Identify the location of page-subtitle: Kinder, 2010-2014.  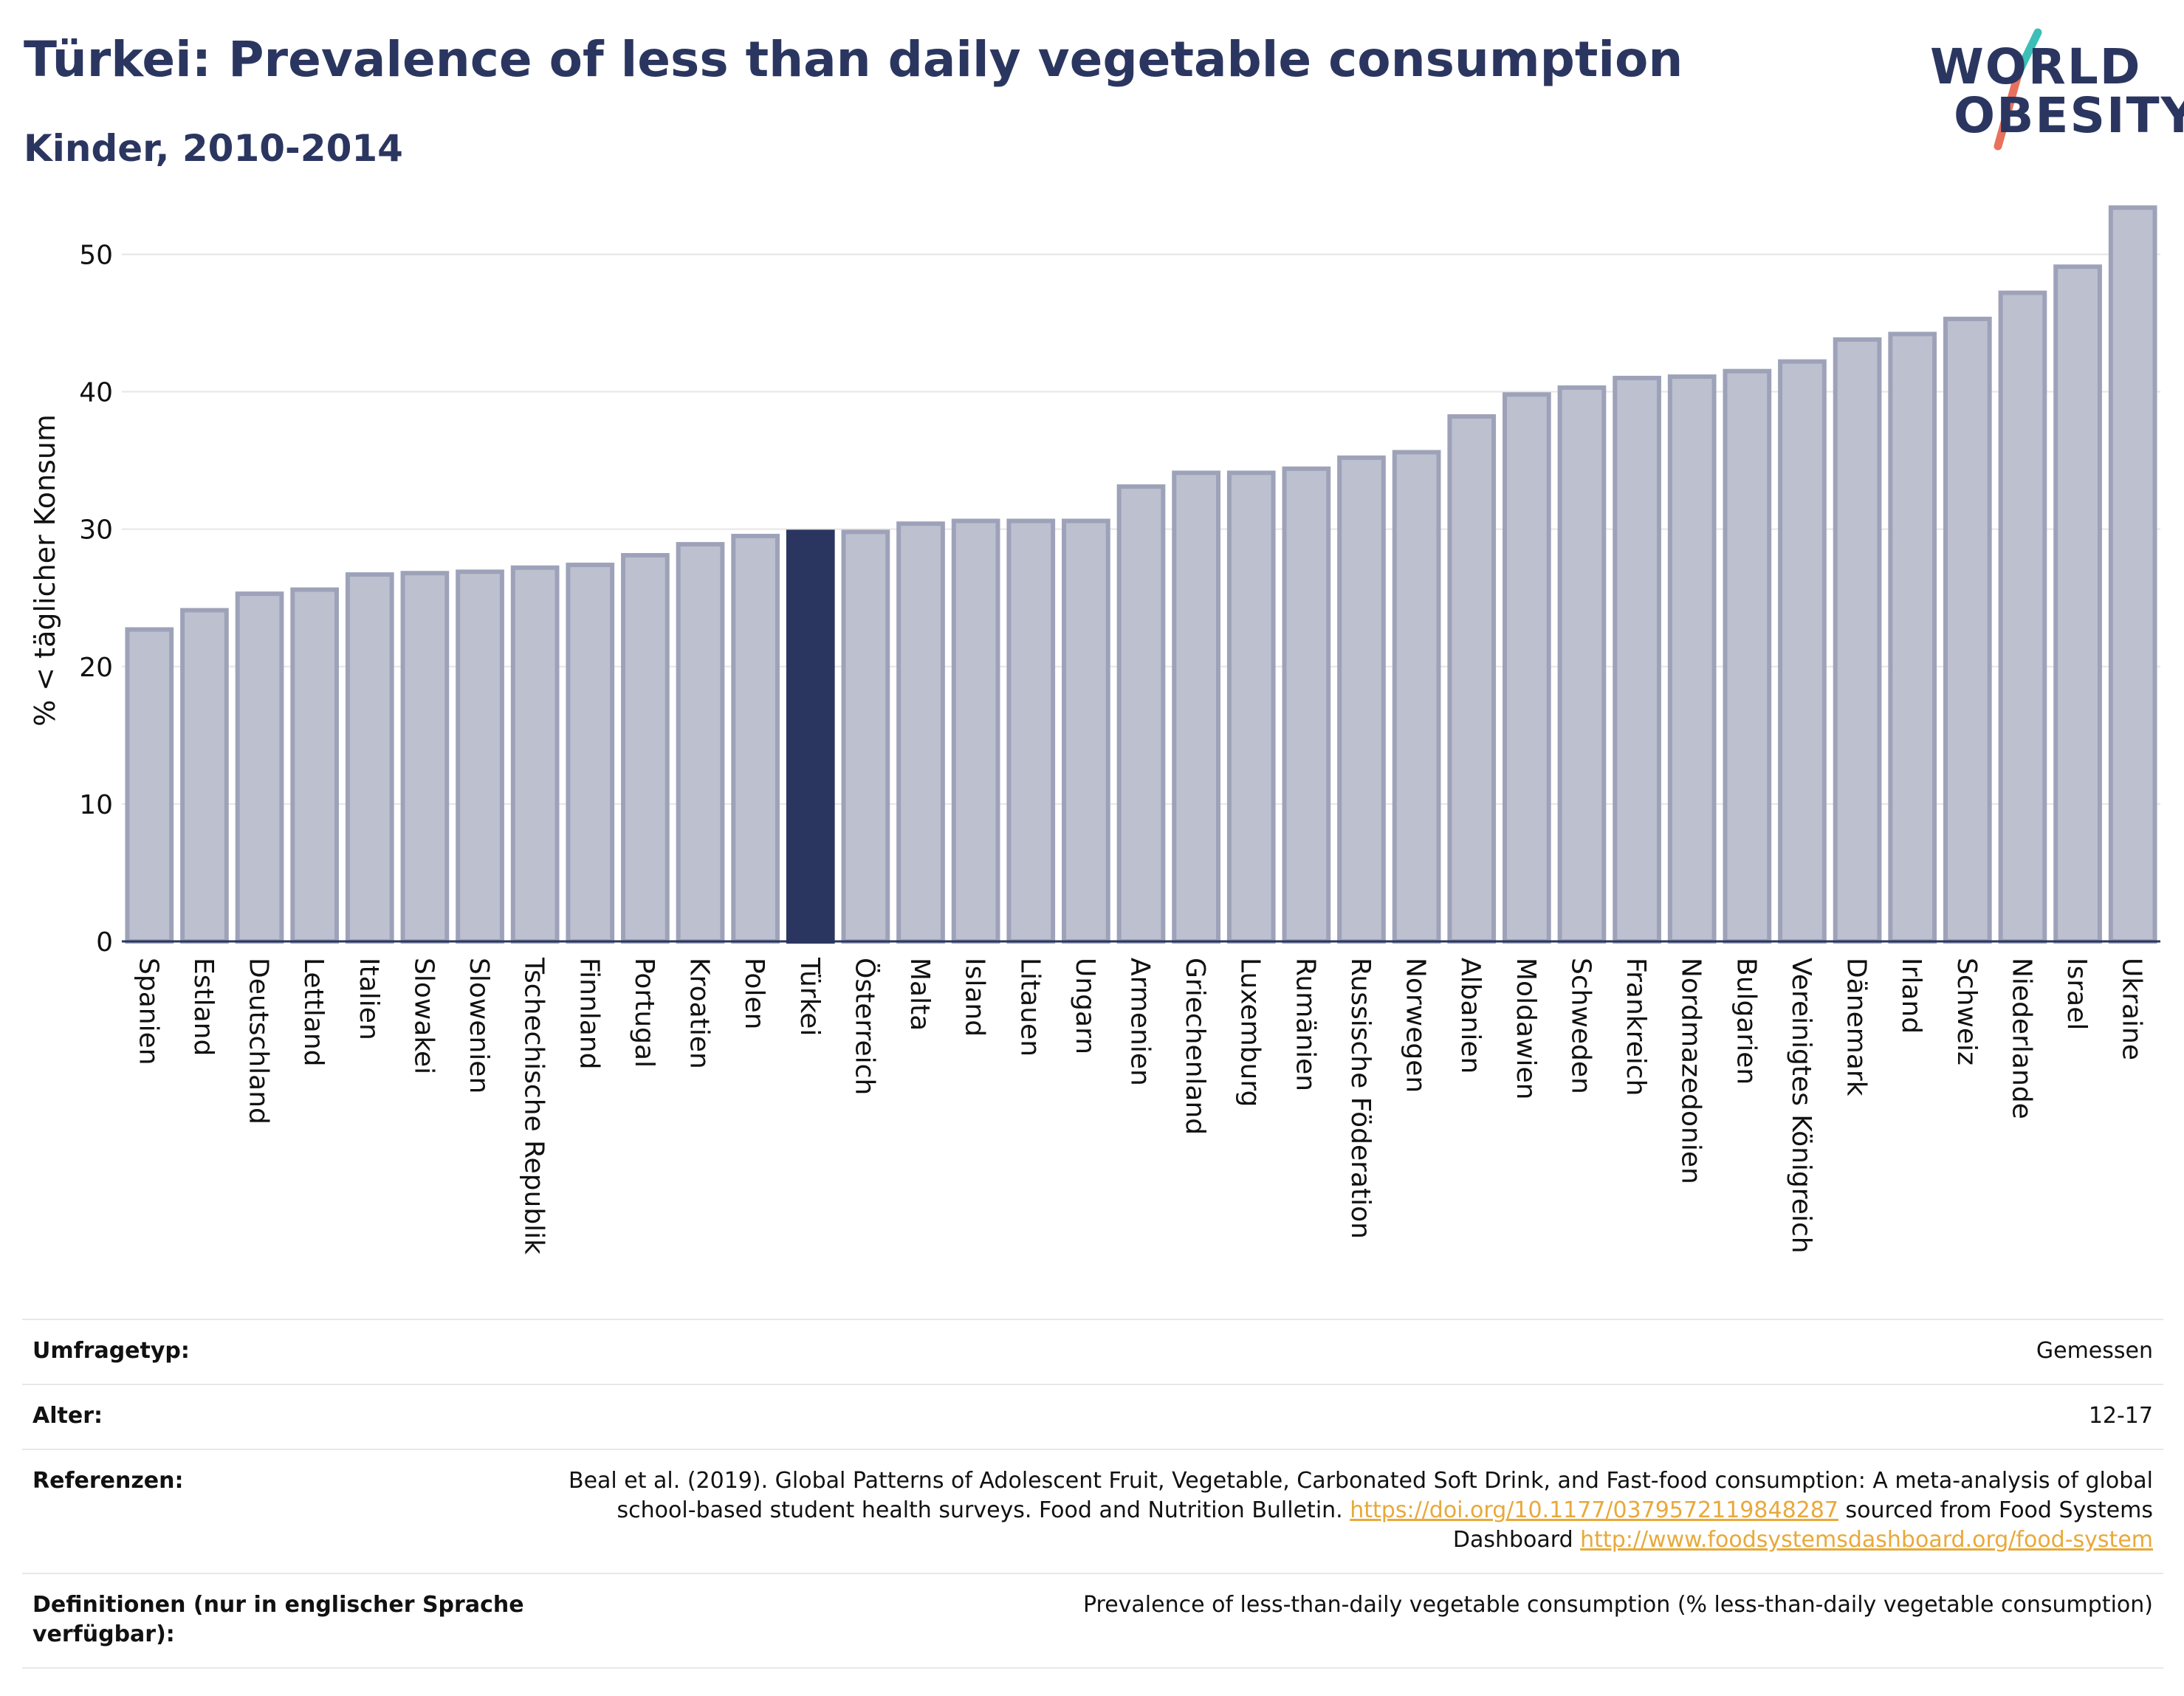
(214, 148).